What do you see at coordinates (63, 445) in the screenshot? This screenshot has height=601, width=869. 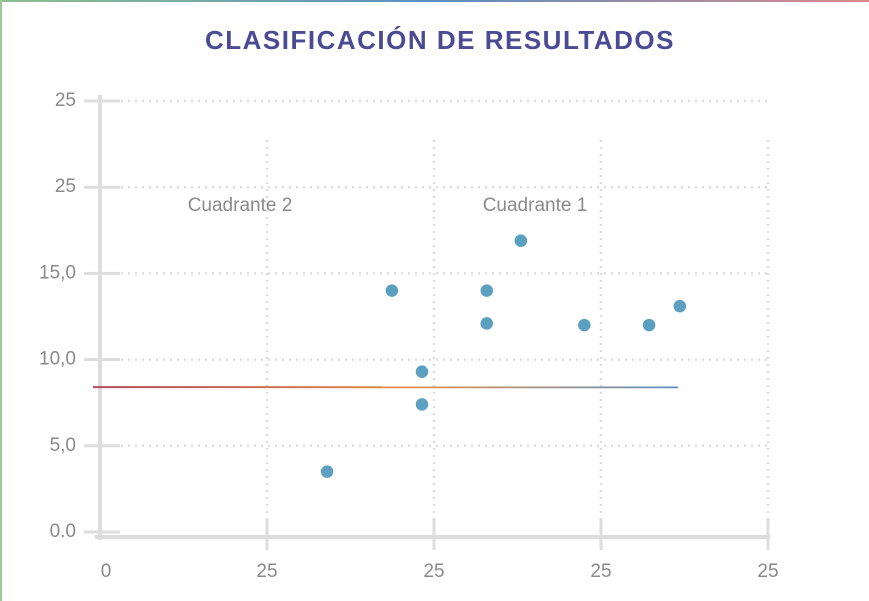 I see `y-tick-label: 5,0` at bounding box center [63, 445].